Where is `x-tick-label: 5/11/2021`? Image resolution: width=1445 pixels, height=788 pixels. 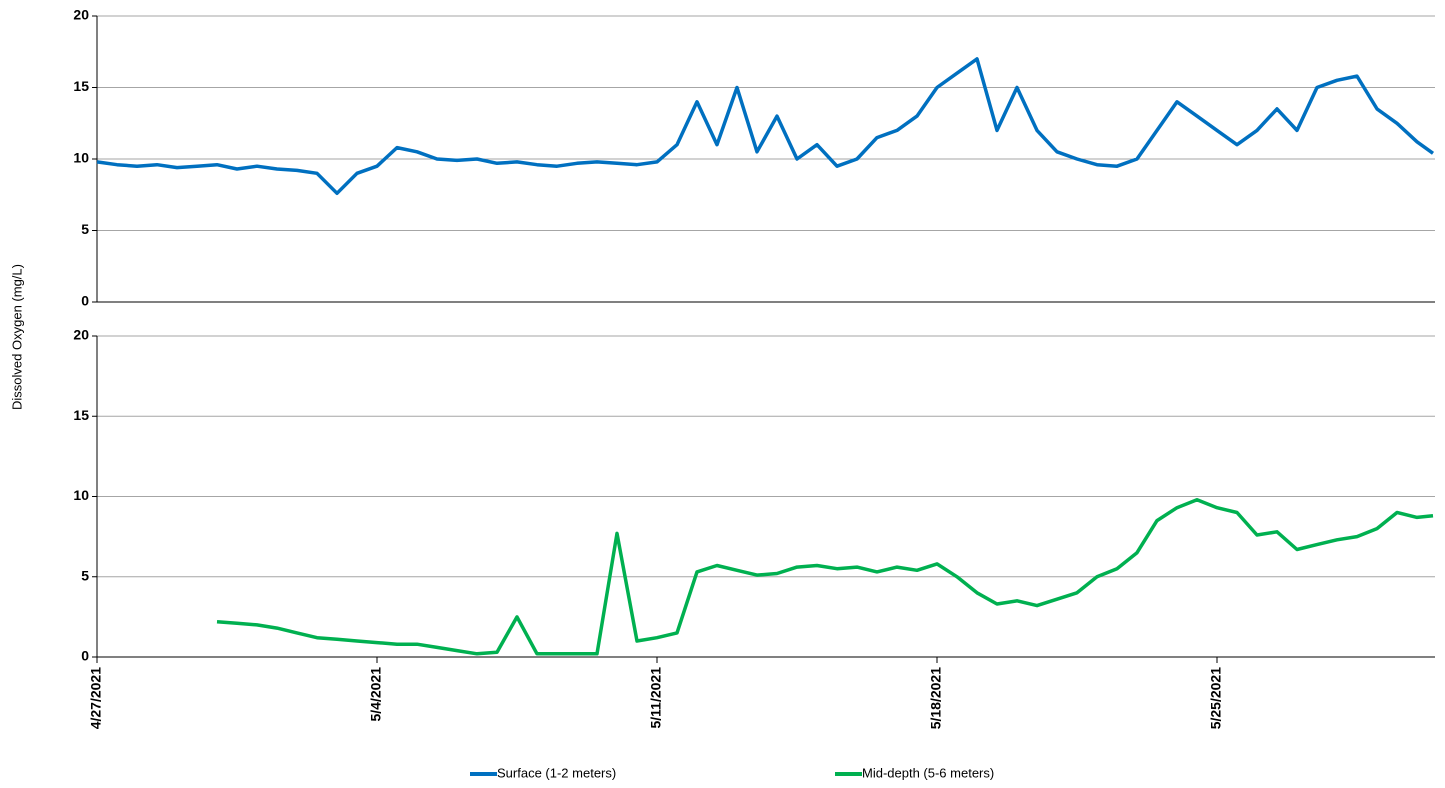 x-tick-label: 5/11/2021 is located at coordinates (656, 698).